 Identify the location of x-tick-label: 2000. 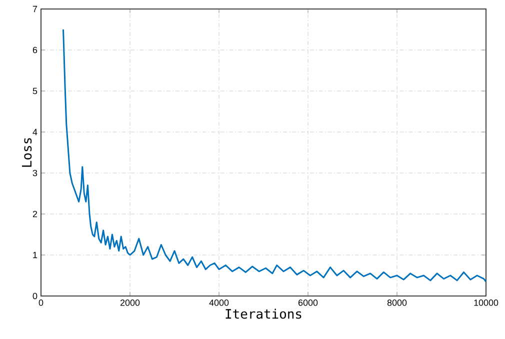
(130, 303).